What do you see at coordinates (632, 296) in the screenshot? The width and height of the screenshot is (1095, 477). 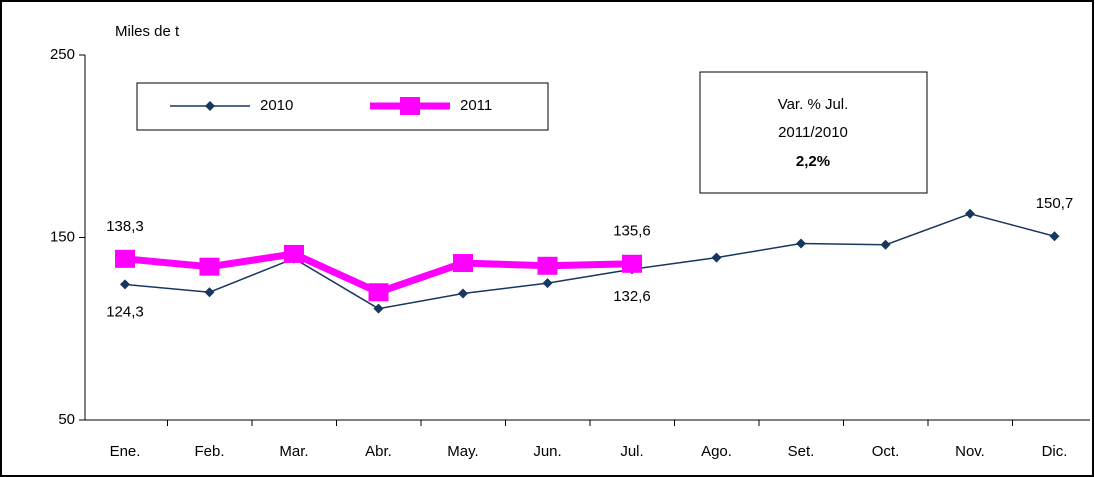 I see `data-label: 132,6` at bounding box center [632, 296].